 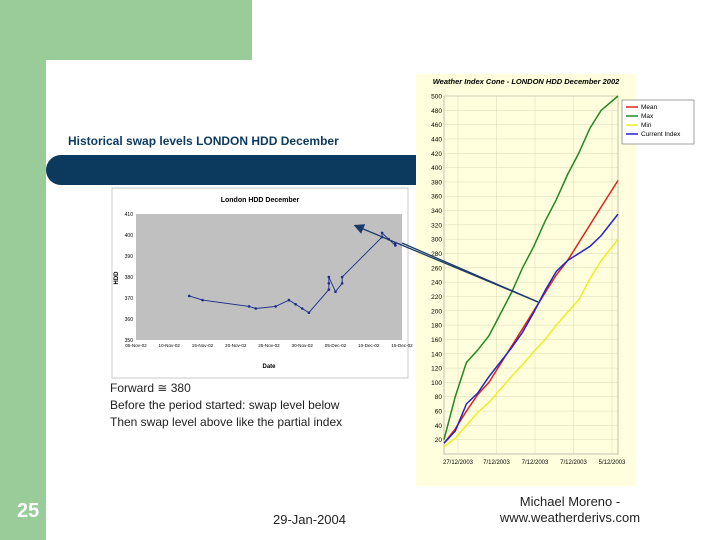 I want to click on right-y-tick-label: 300, so click(x=436, y=240).